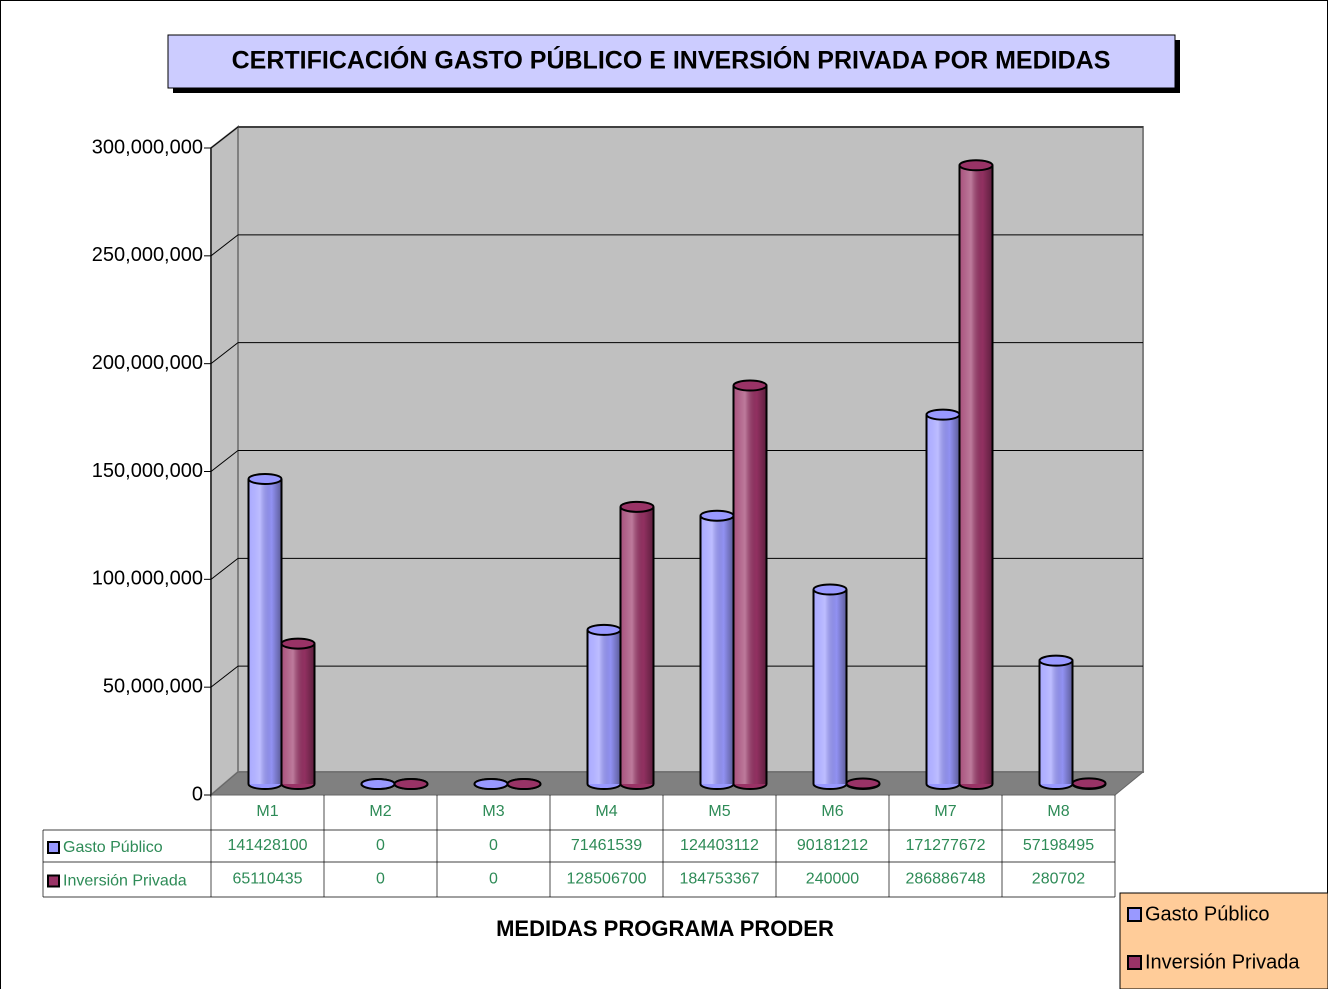  What do you see at coordinates (380, 811) in the screenshot?
I see `x-tick-label: M2` at bounding box center [380, 811].